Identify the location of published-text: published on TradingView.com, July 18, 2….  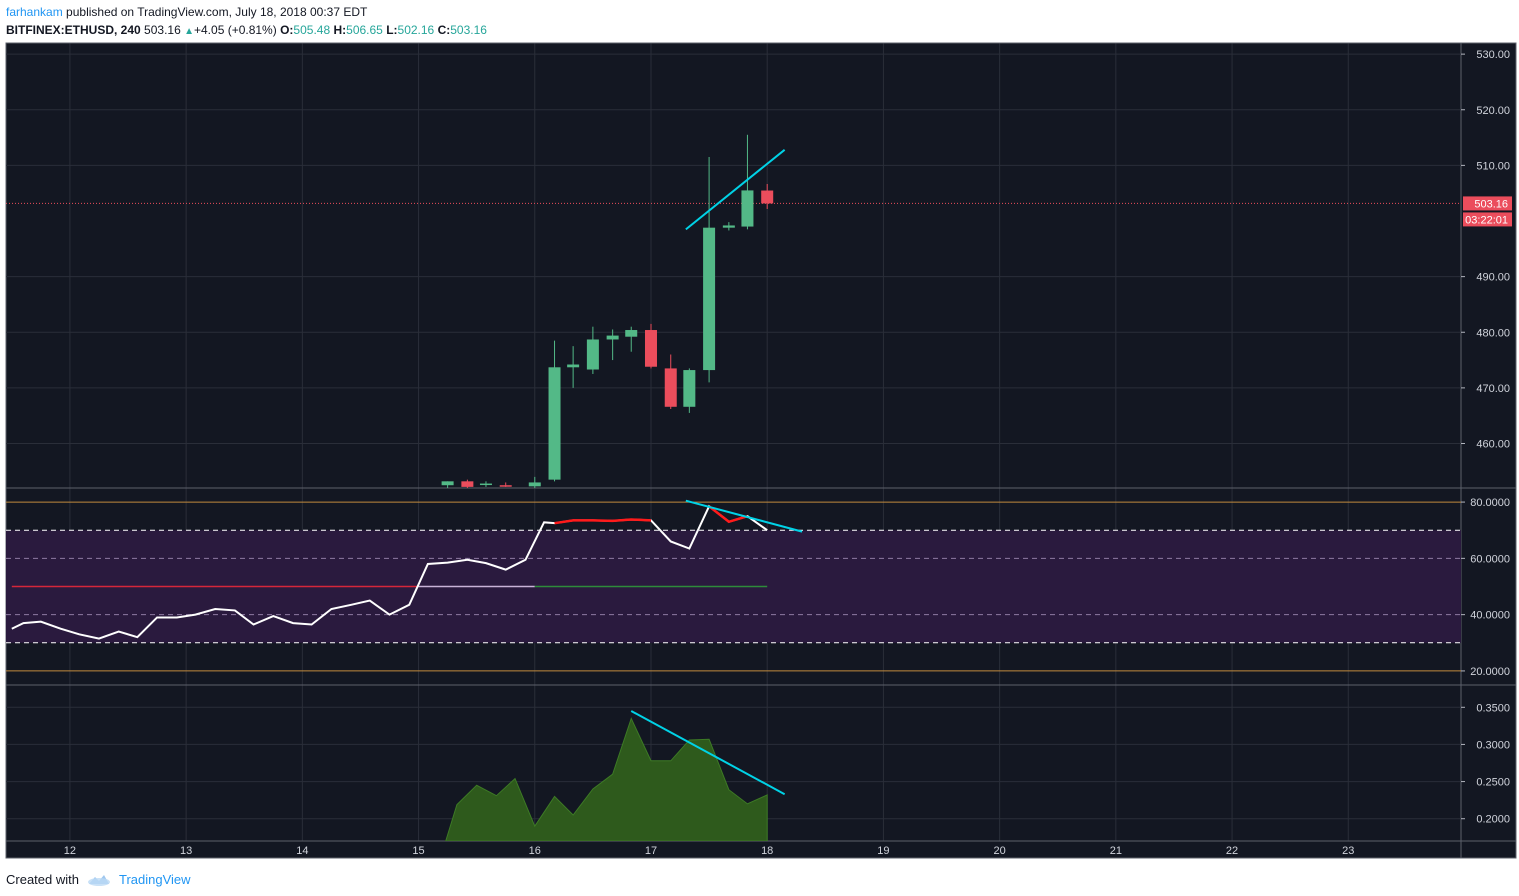
(217, 12).